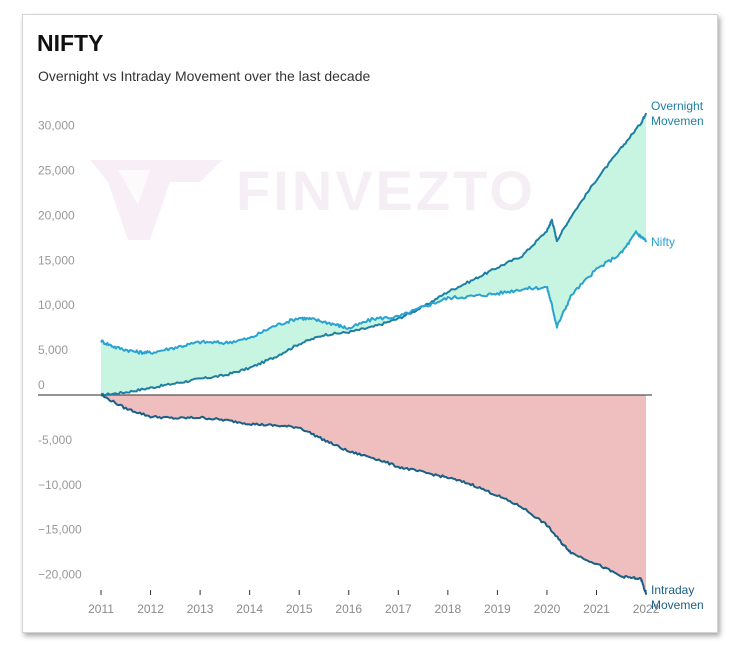  Describe the element at coordinates (646, 609) in the screenshot. I see `x-tick-label: 2022` at that location.